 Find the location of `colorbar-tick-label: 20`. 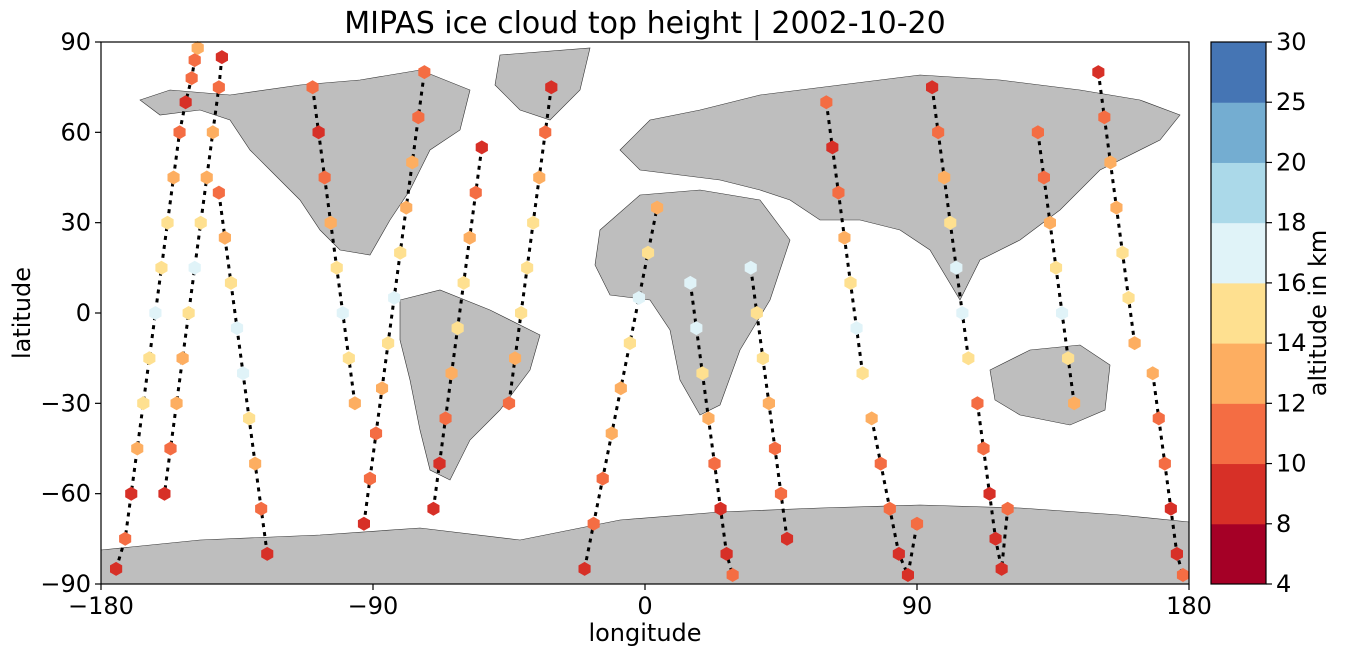

colorbar-tick-label: 20 is located at coordinates (1291, 162).